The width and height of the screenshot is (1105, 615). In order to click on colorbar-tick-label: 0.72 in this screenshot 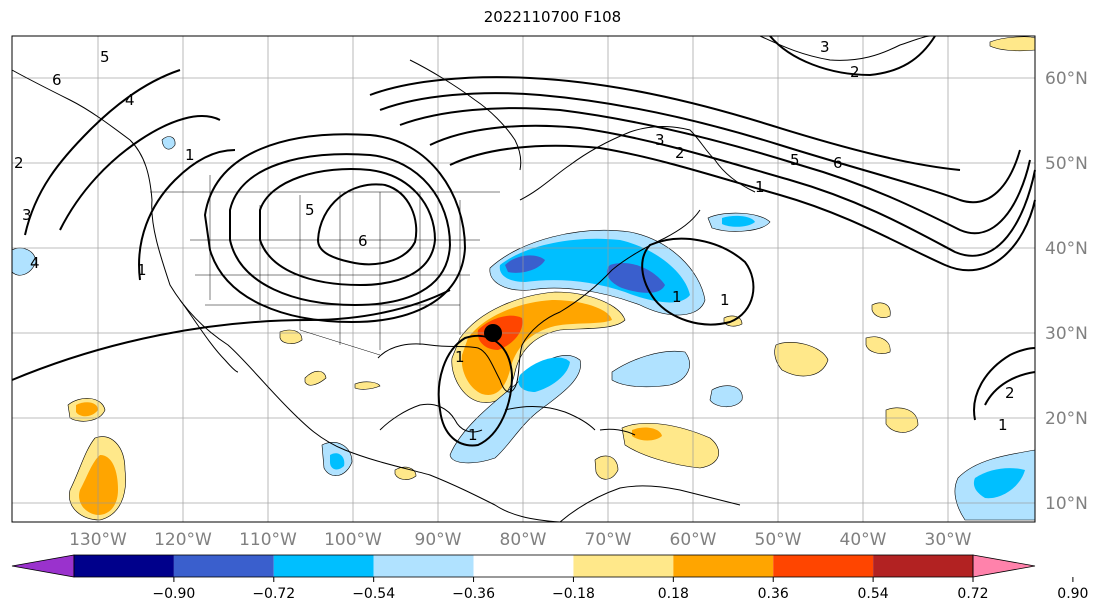, I will do `click(972, 594)`.